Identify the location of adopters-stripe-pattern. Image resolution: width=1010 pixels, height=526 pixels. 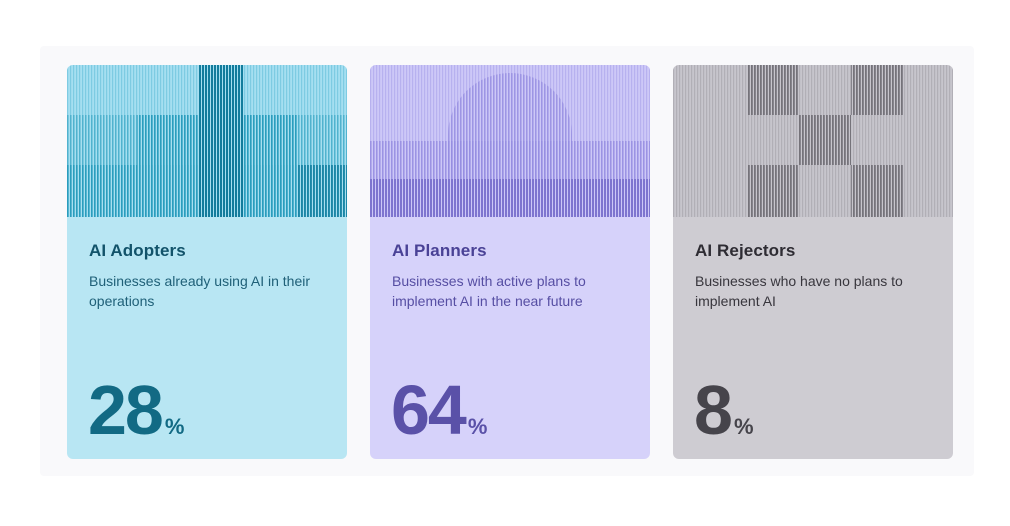
(207, 141).